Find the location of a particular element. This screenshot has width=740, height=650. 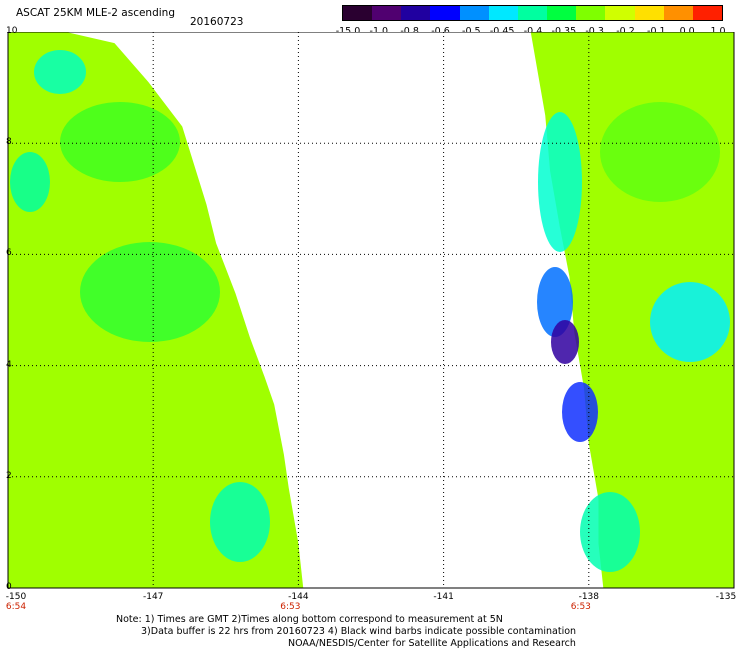

y-tick-label: 4 is located at coordinates (9, 364).